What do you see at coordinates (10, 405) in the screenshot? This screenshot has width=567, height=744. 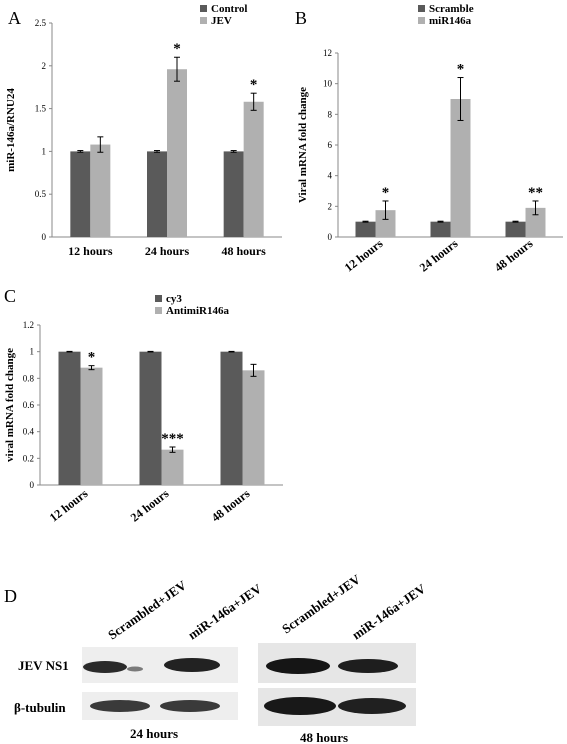 I see `y-axis-label: viral mRNA fold change` at bounding box center [10, 405].